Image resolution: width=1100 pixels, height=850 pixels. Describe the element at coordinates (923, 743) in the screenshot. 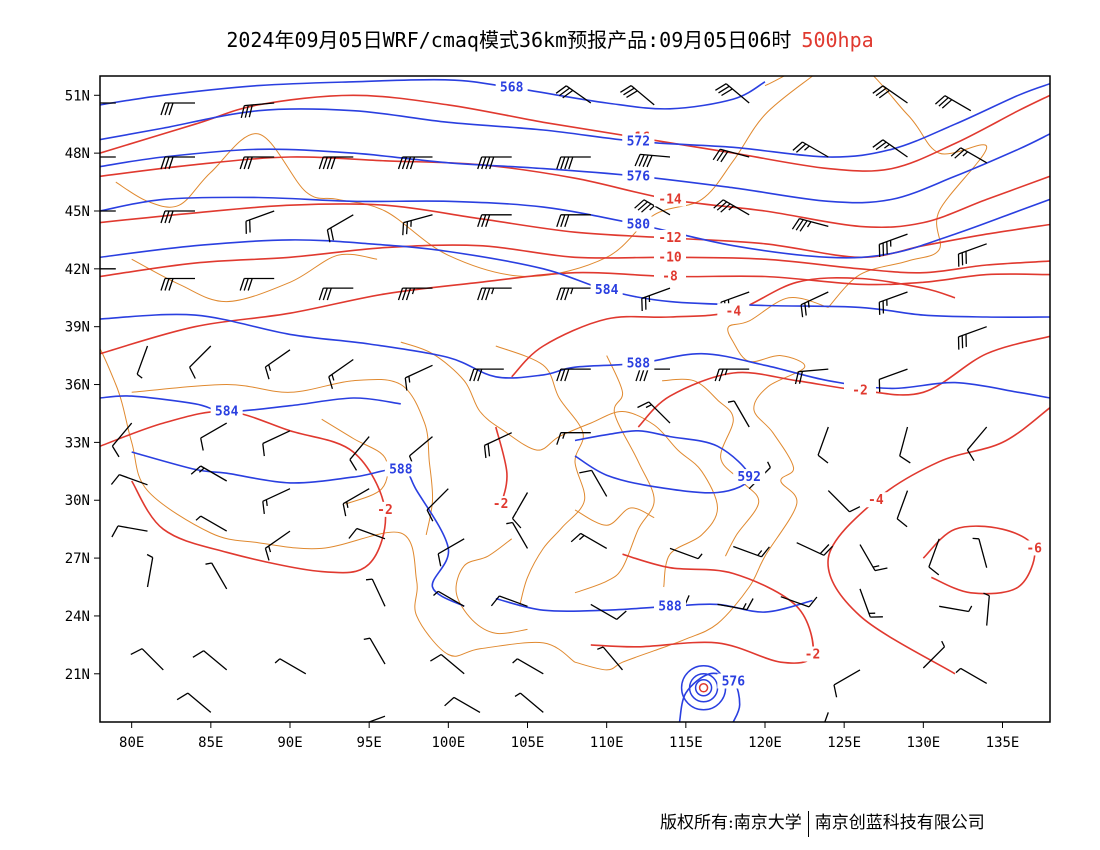

I see `x-tick-label: 130E` at that location.